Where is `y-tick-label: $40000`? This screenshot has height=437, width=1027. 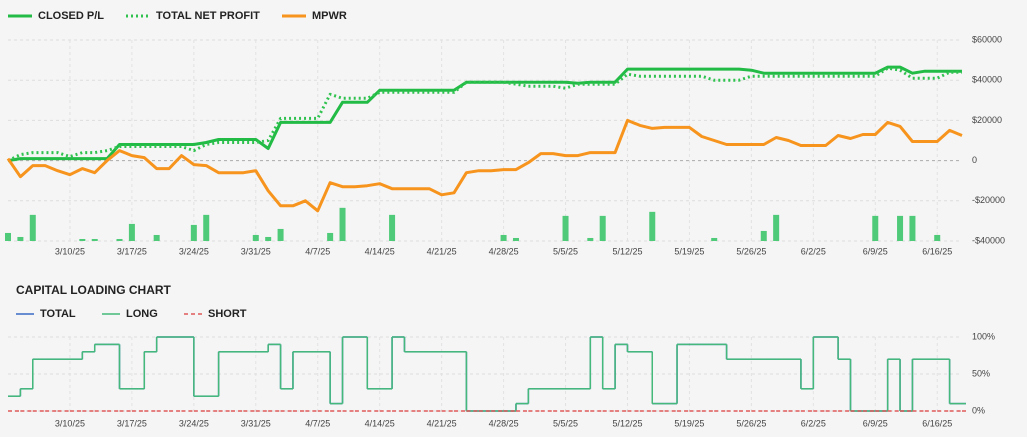 y-tick-label: $40000 is located at coordinates (987, 80).